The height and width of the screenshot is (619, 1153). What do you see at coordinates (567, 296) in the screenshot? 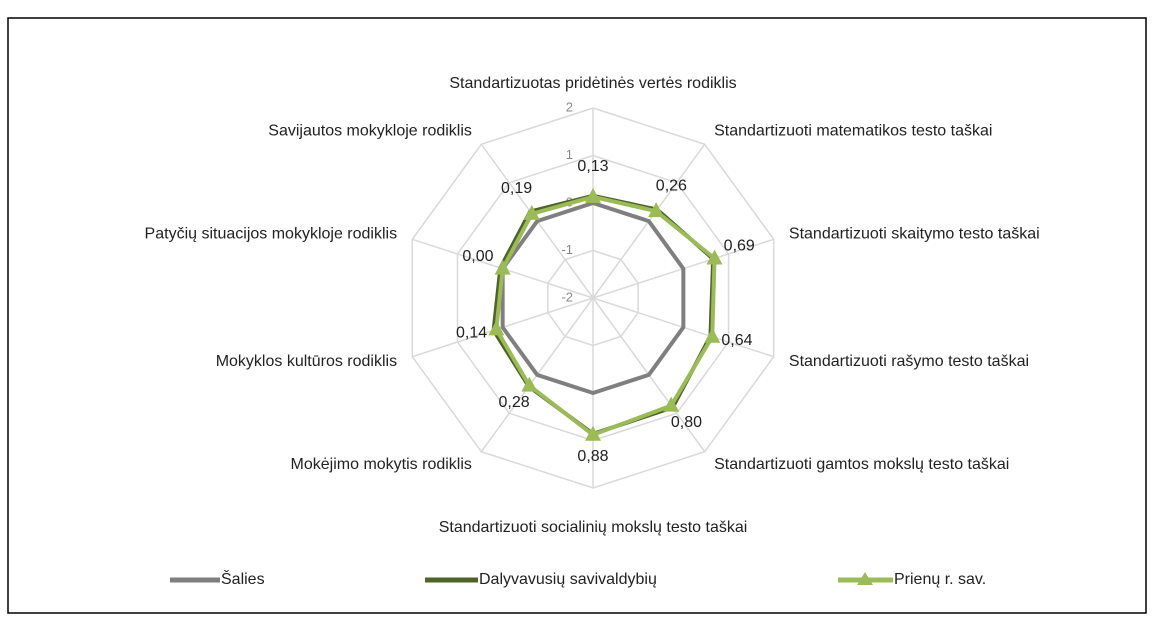
I see `y-tick-label: -2` at bounding box center [567, 296].